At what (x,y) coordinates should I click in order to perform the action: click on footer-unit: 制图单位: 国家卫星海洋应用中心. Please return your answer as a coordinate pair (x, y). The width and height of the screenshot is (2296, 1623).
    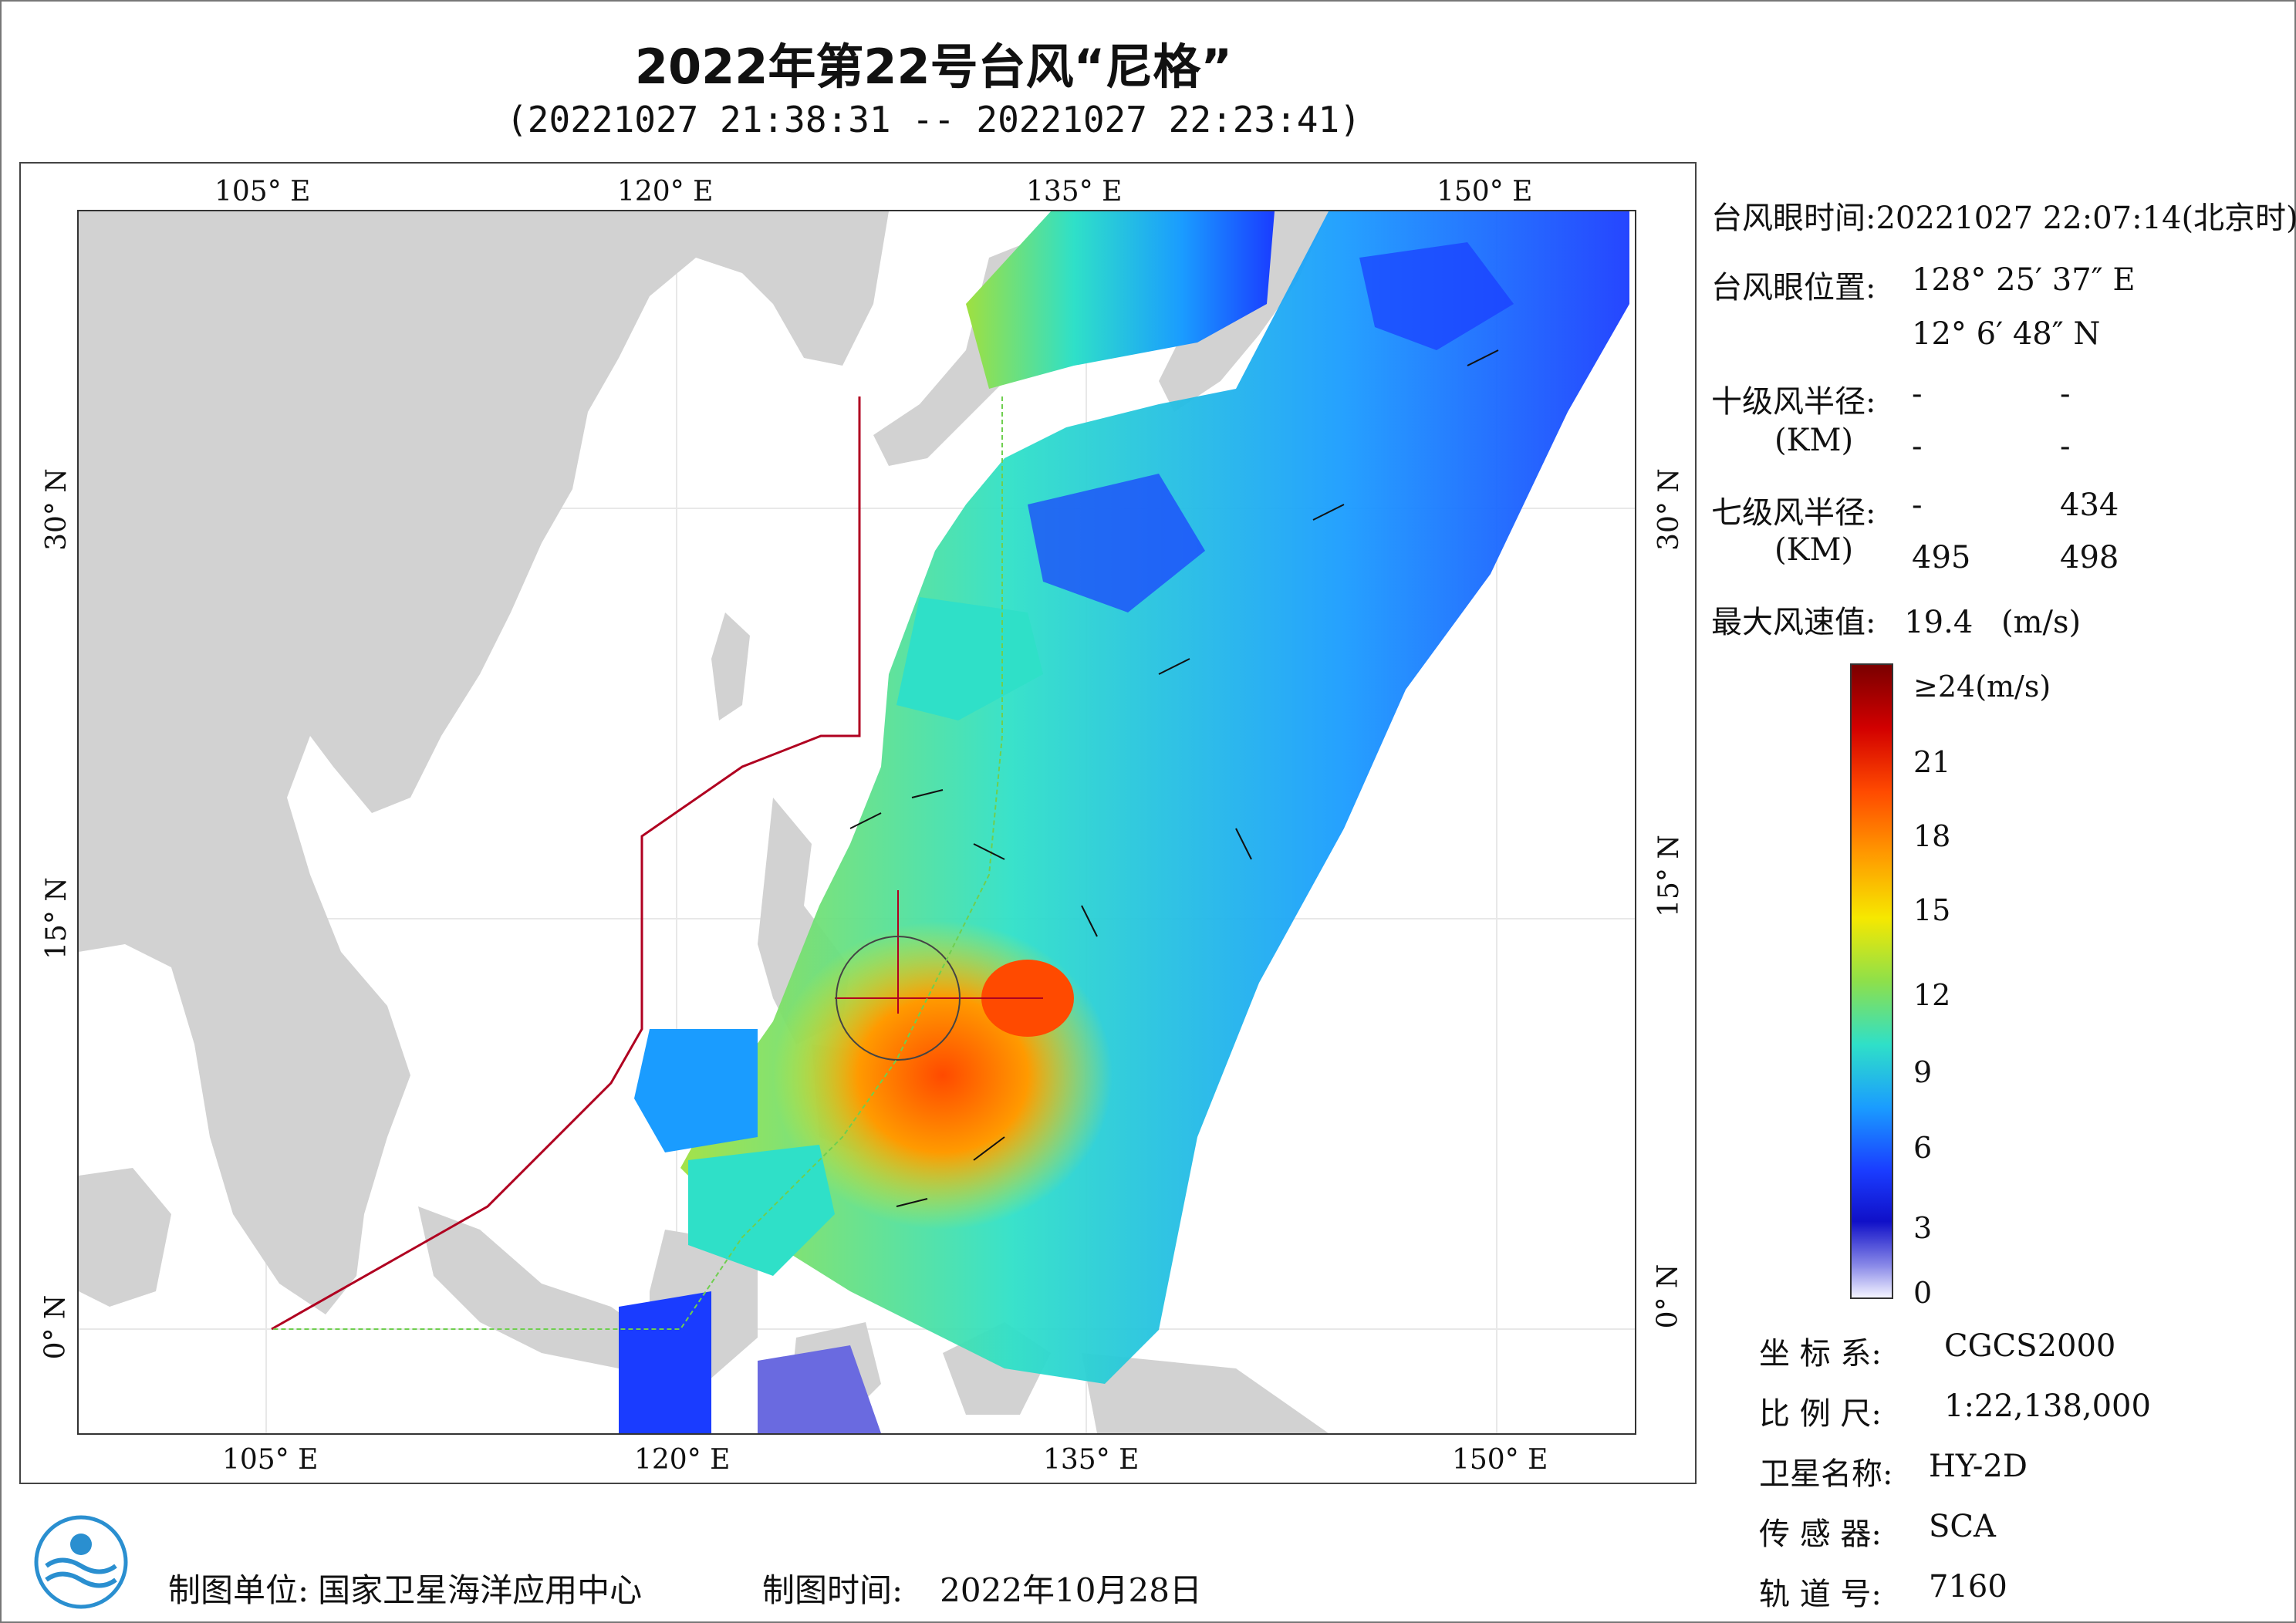
    Looking at the image, I should click on (405, 1587).